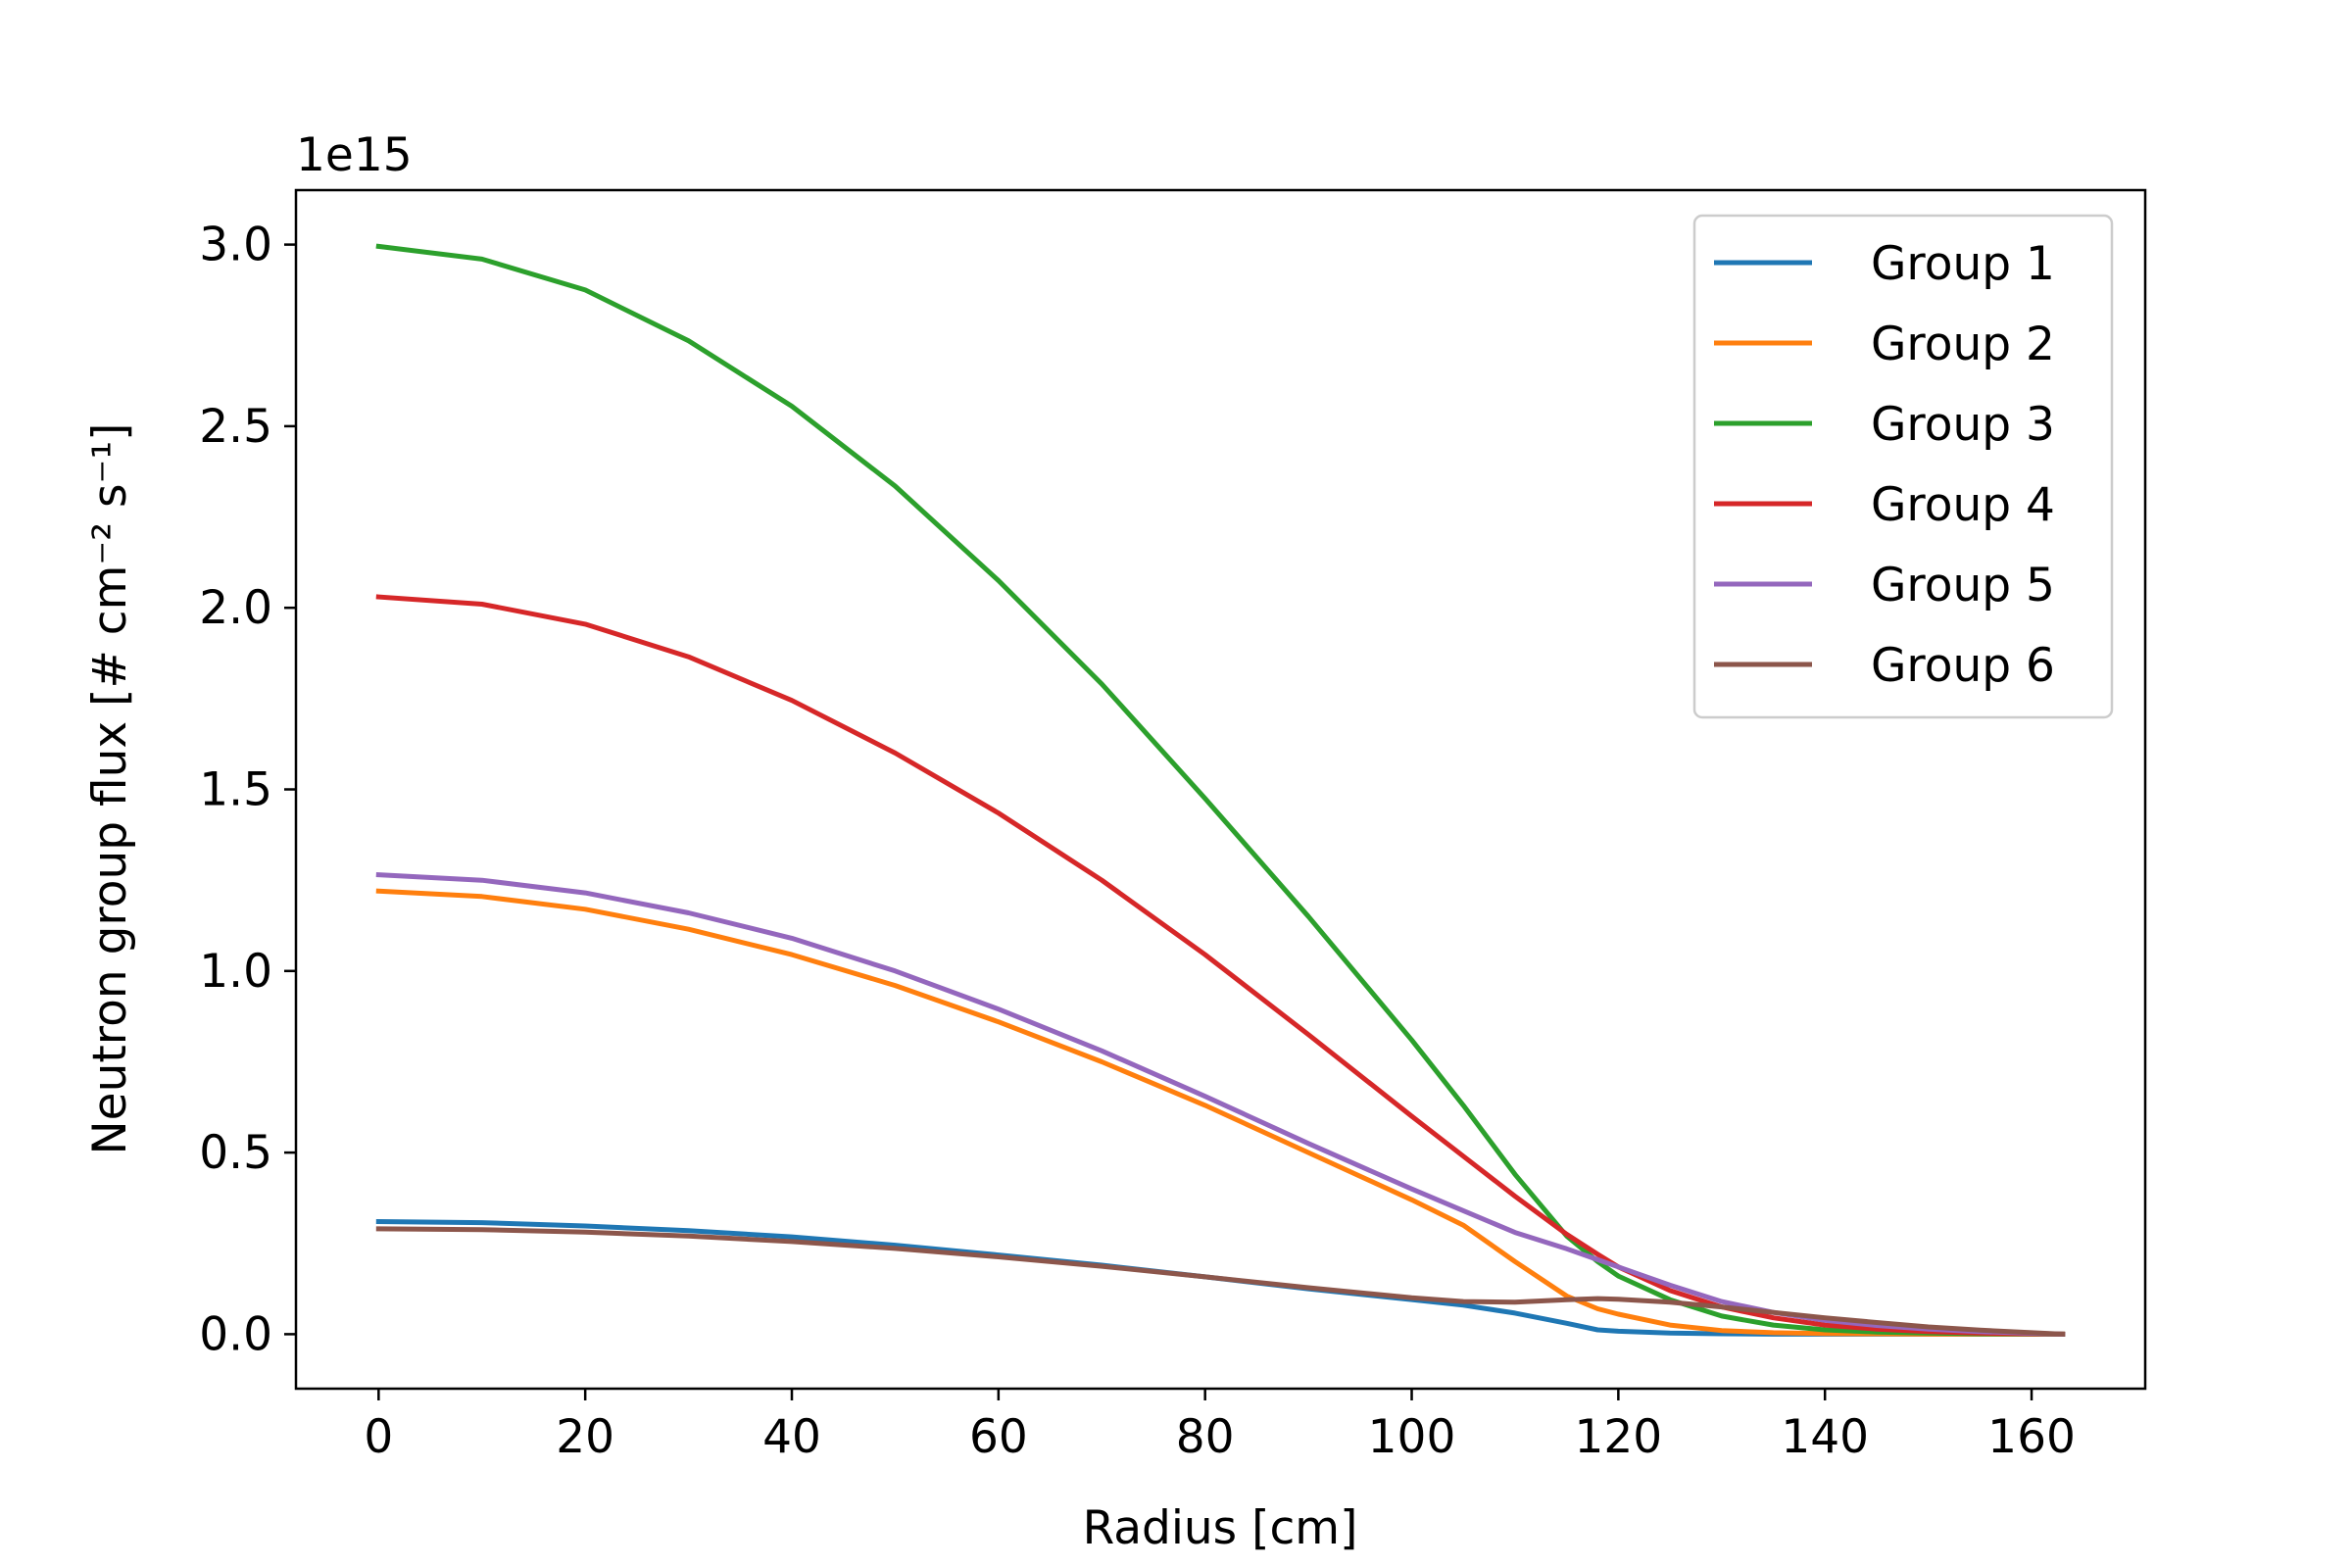 The width and height of the screenshot is (2352, 1568). I want to click on y-axis-label: Neutron group flux [# cm⁻² s⁻¹], so click(110, 789).